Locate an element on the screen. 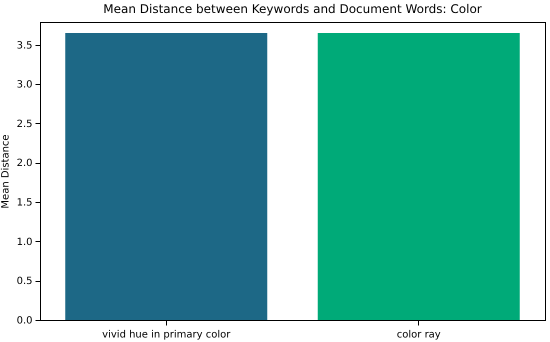 The height and width of the screenshot is (342, 550). y-tick-label: 3.0 is located at coordinates (24, 85).